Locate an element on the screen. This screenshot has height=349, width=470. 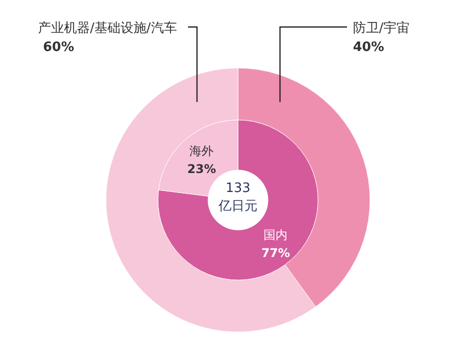
text: 133 is located at coordinates (238, 188).